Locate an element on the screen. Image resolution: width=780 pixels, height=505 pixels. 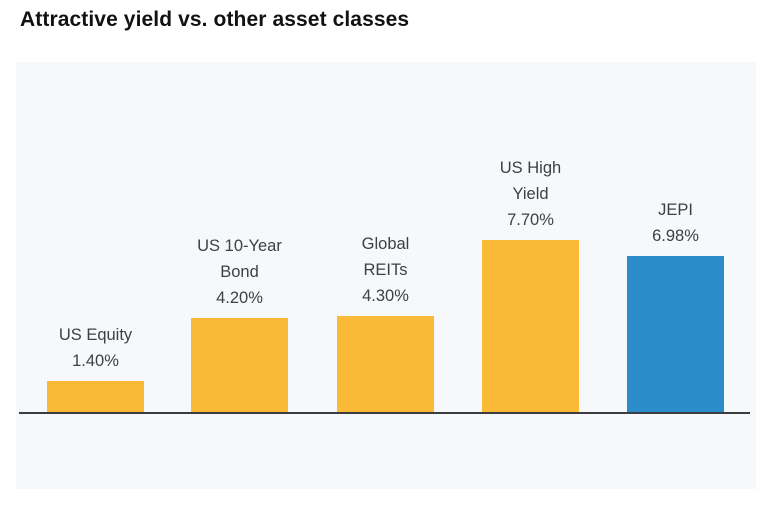
bar-value-label: 1.40% is located at coordinates (95, 361).